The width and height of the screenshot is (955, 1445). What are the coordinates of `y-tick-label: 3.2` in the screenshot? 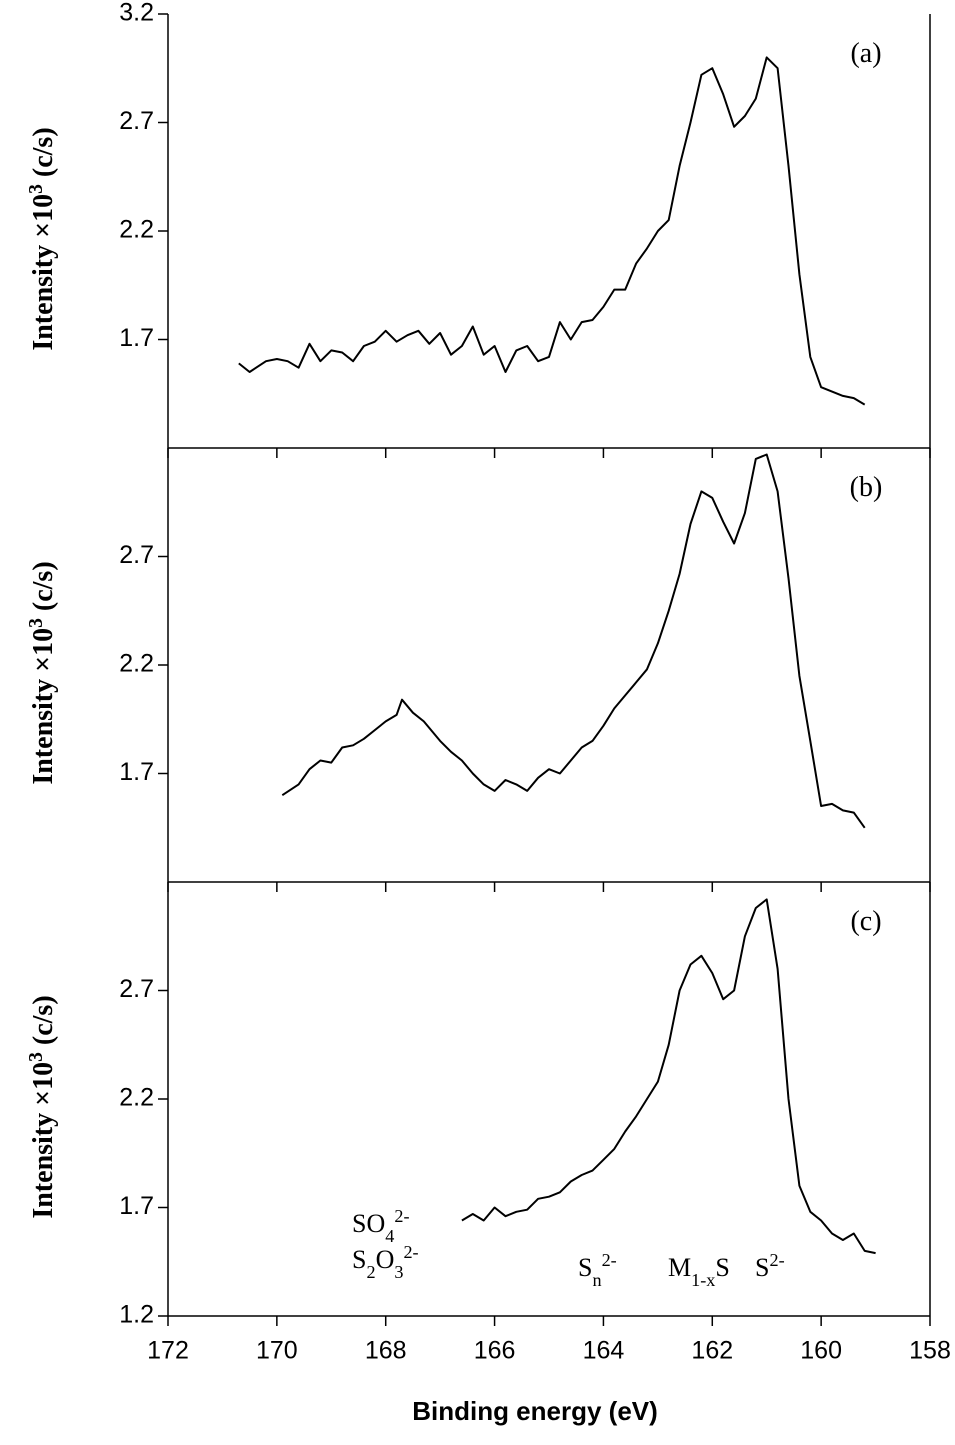 It's located at (136, 13).